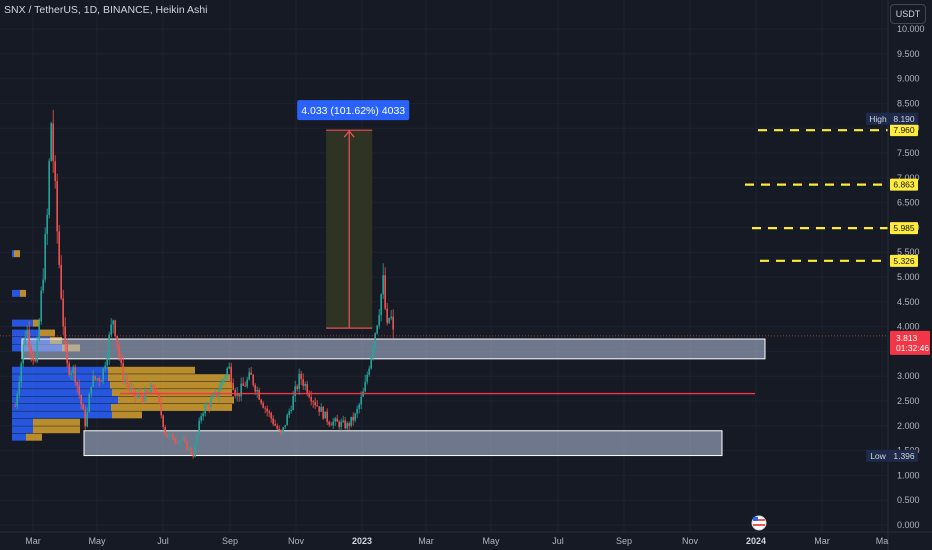 The width and height of the screenshot is (932, 550). What do you see at coordinates (908, 376) in the screenshot?
I see `y-tick-label: 3.000` at bounding box center [908, 376].